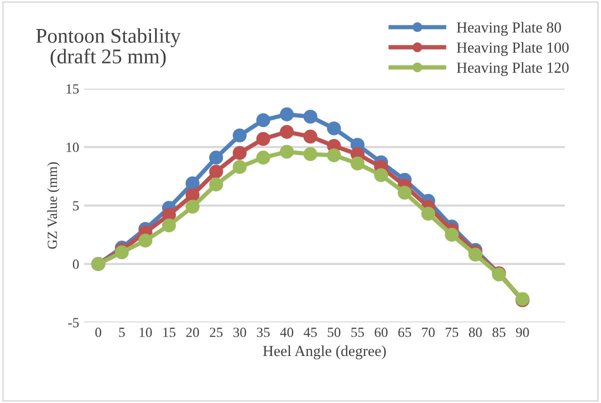  What do you see at coordinates (522, 333) in the screenshot?
I see `x-tick-label: 90` at bounding box center [522, 333].